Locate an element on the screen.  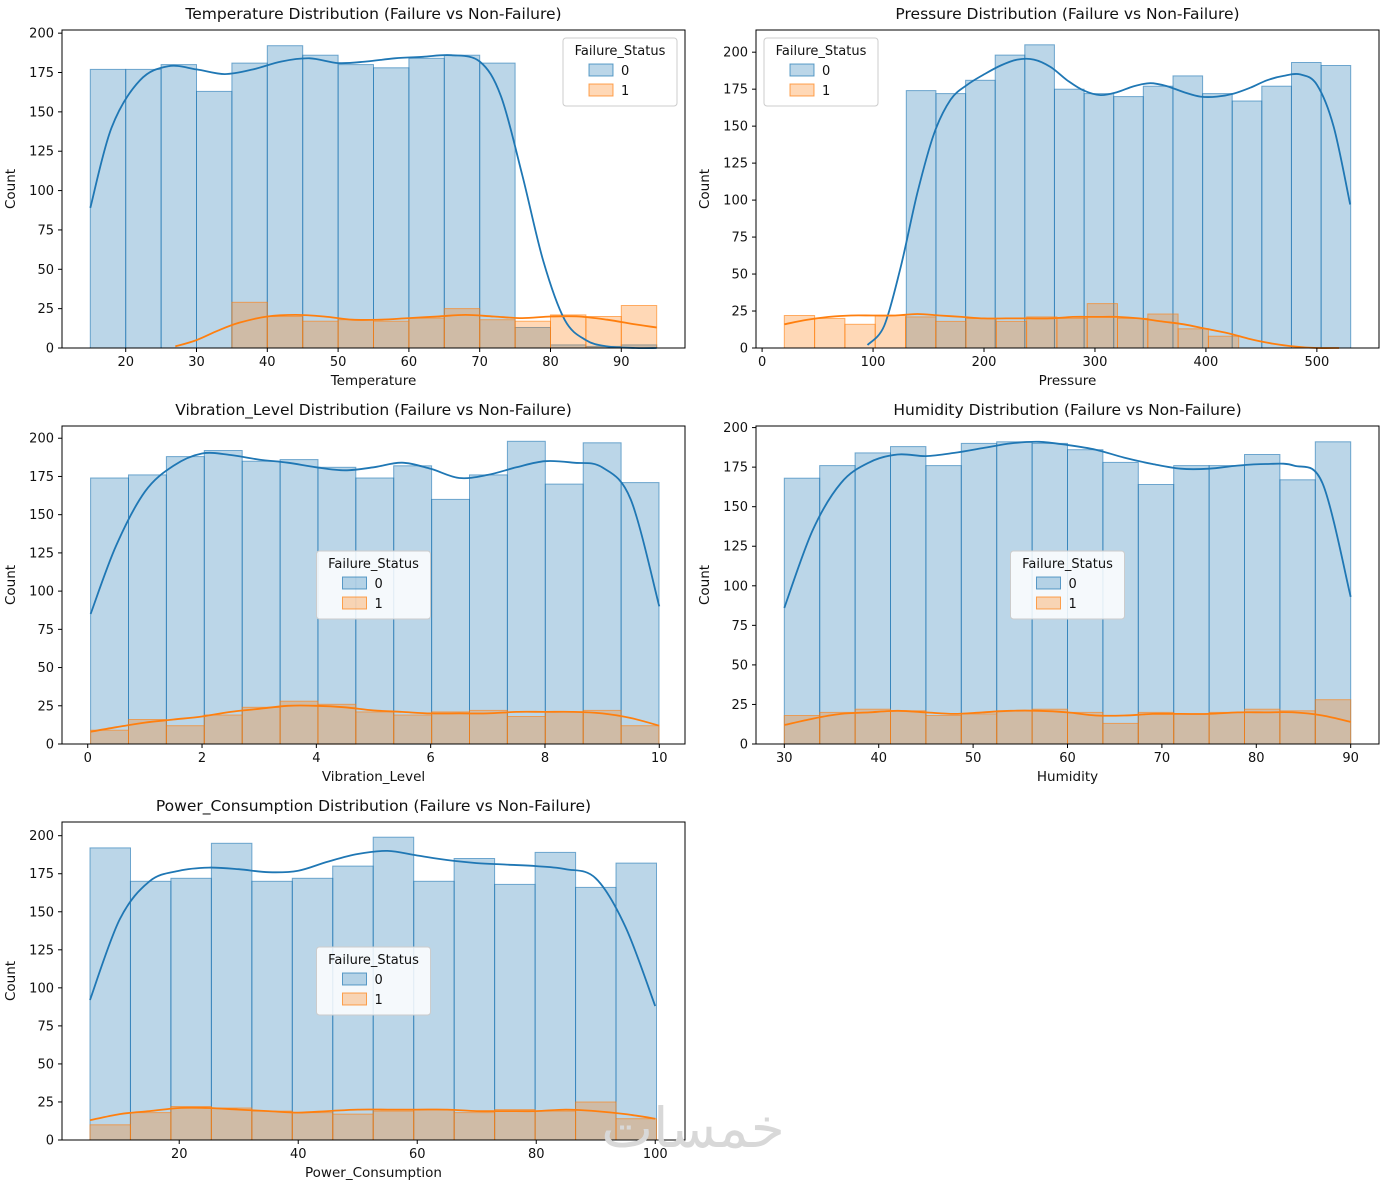
axis-labels: Pressure Count is located at coordinates (896, 279).